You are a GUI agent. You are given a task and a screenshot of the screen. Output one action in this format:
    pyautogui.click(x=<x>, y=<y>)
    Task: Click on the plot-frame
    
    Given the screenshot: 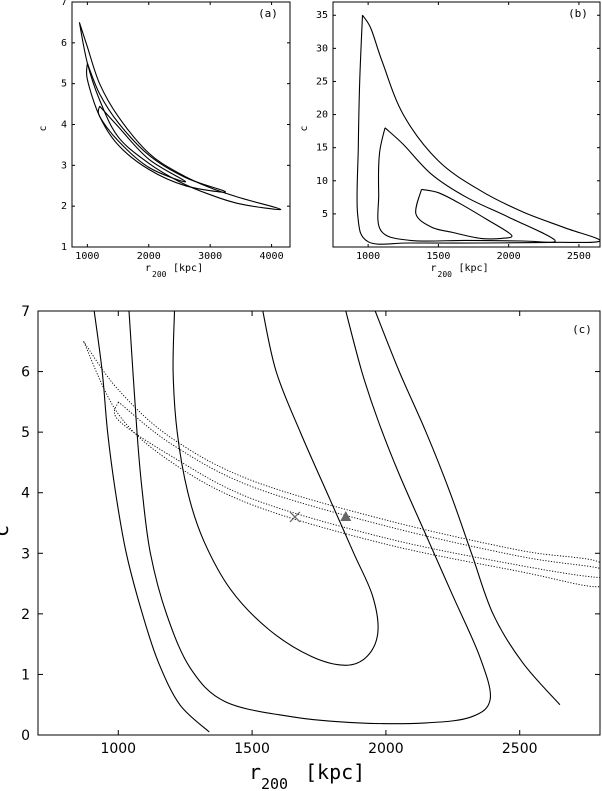 What is the action you would take?
    pyautogui.click(x=466, y=124)
    